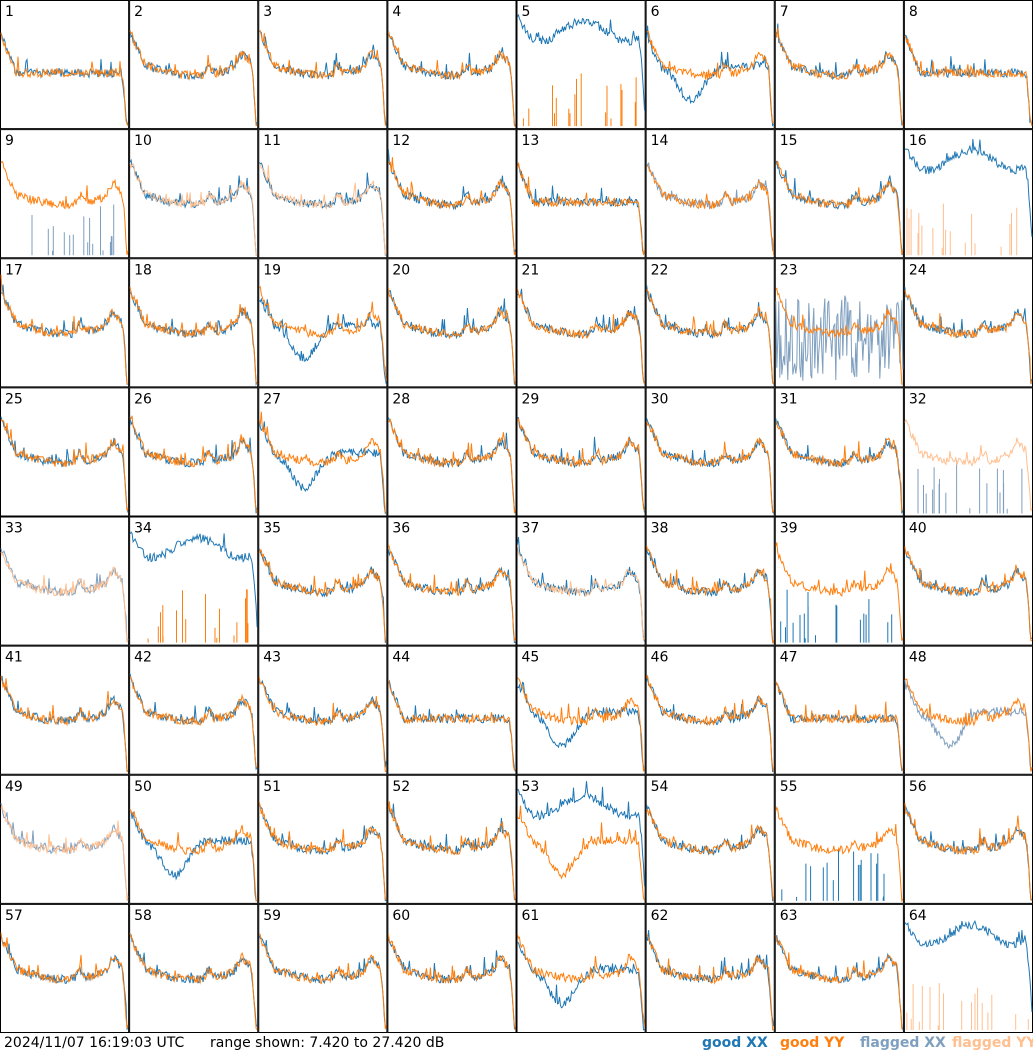 This screenshot has width=1033, height=1053. What do you see at coordinates (918, 399) in the screenshot?
I see `panel-label: 32` at bounding box center [918, 399].